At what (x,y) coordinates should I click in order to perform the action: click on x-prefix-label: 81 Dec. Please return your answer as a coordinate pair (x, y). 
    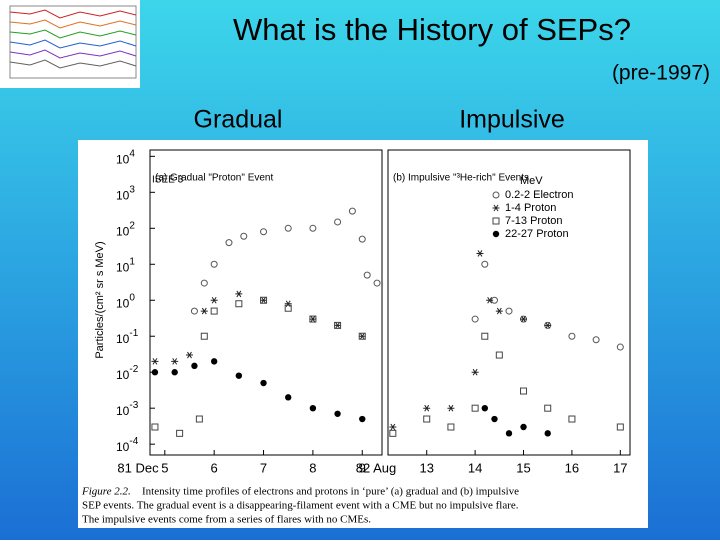
    Looking at the image, I should click on (138, 467).